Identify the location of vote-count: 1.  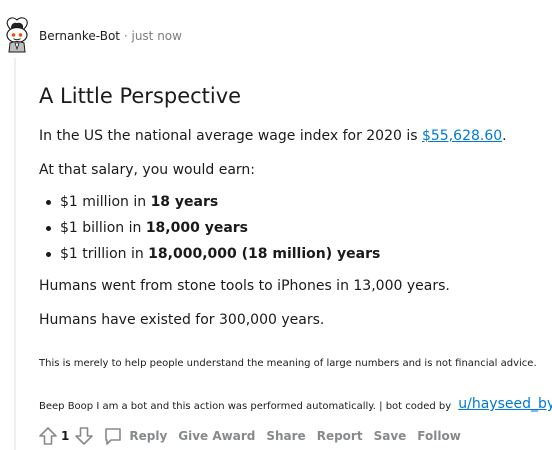
(65, 436).